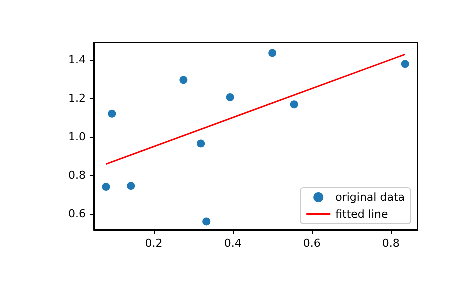 This screenshot has width=465, height=288. Describe the element at coordinates (312, 243) in the screenshot. I see `x-tick-label: 0.6` at that location.